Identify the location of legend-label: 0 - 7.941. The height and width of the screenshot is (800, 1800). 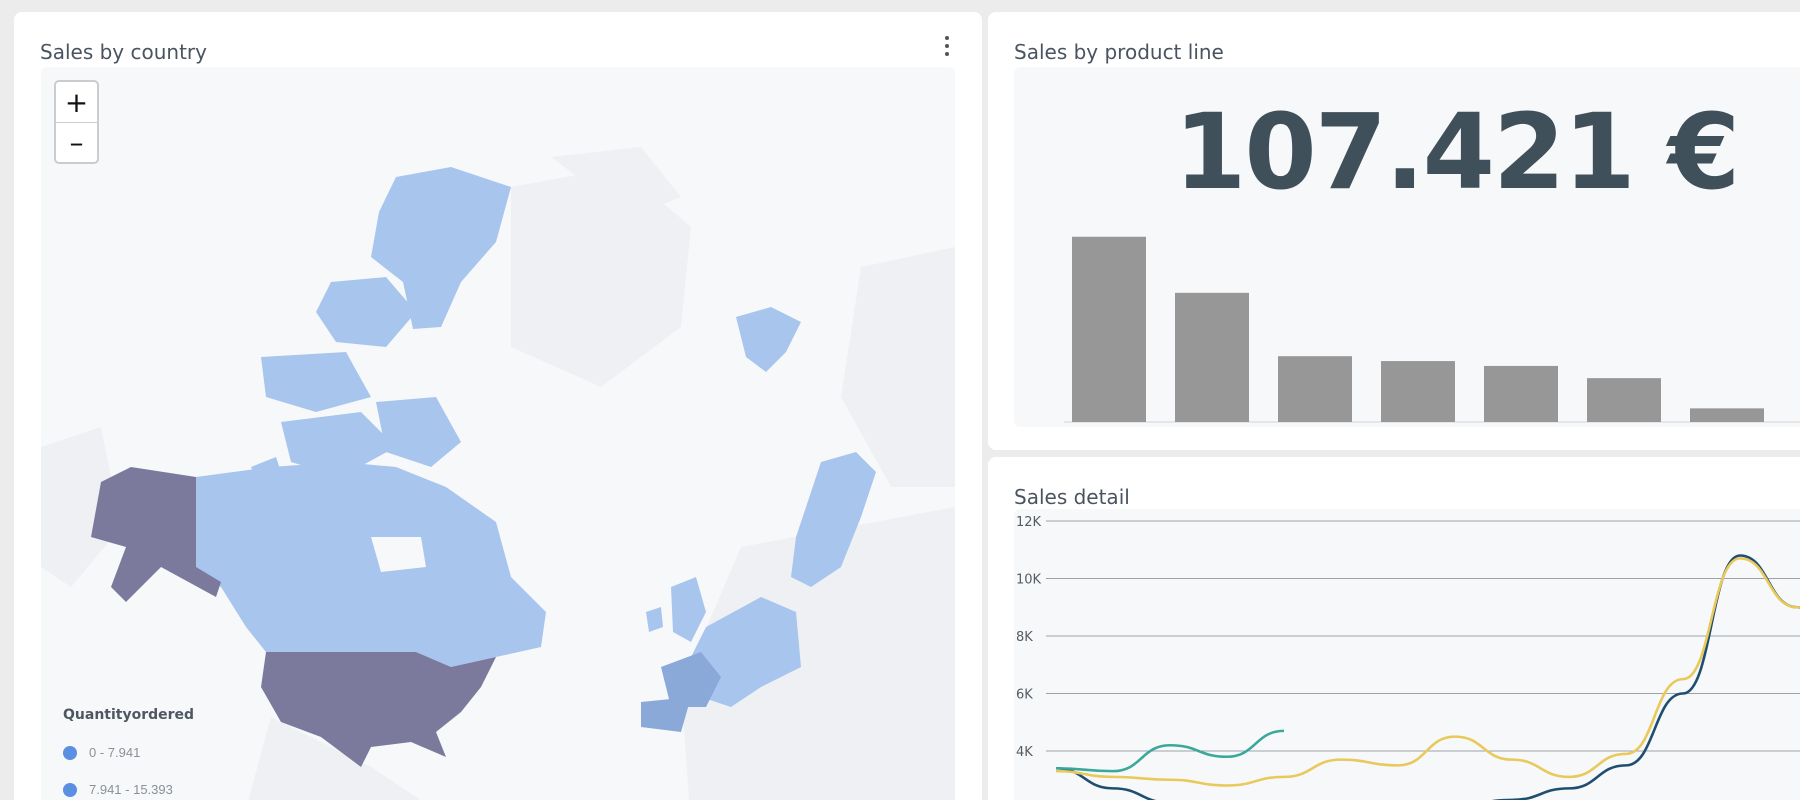
(115, 752).